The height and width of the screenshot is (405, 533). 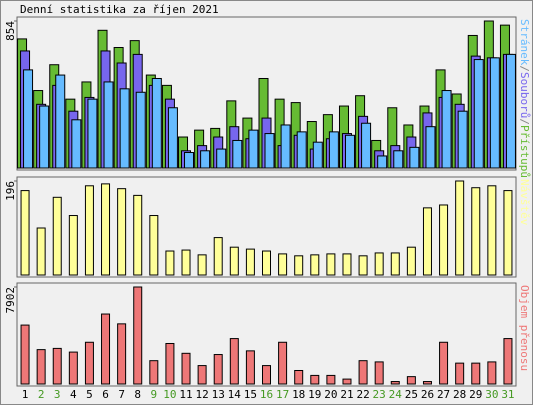 What do you see at coordinates (10, 191) in the screenshot?
I see `y-tick-label: 196` at bounding box center [10, 191].